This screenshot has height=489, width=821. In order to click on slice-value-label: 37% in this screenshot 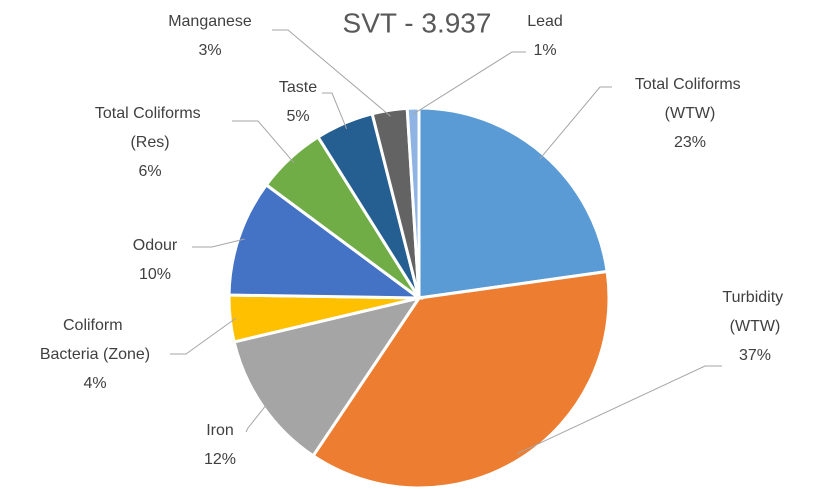, I will do `click(755, 355)`.